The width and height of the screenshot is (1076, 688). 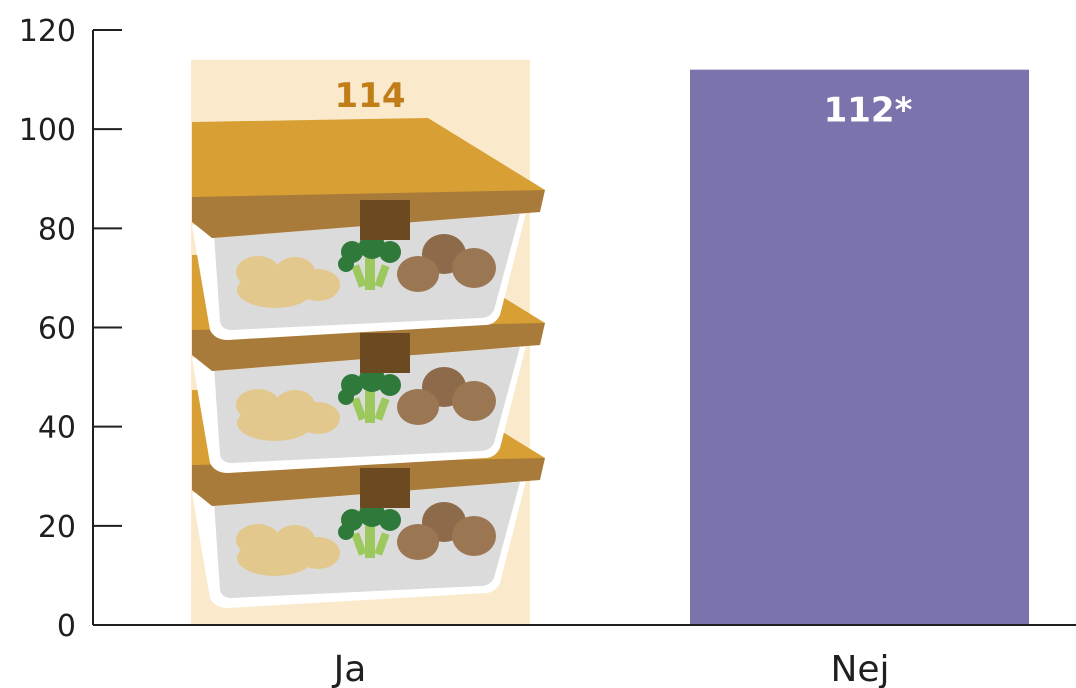 I want to click on y-tick-label: 0, so click(x=66, y=626).